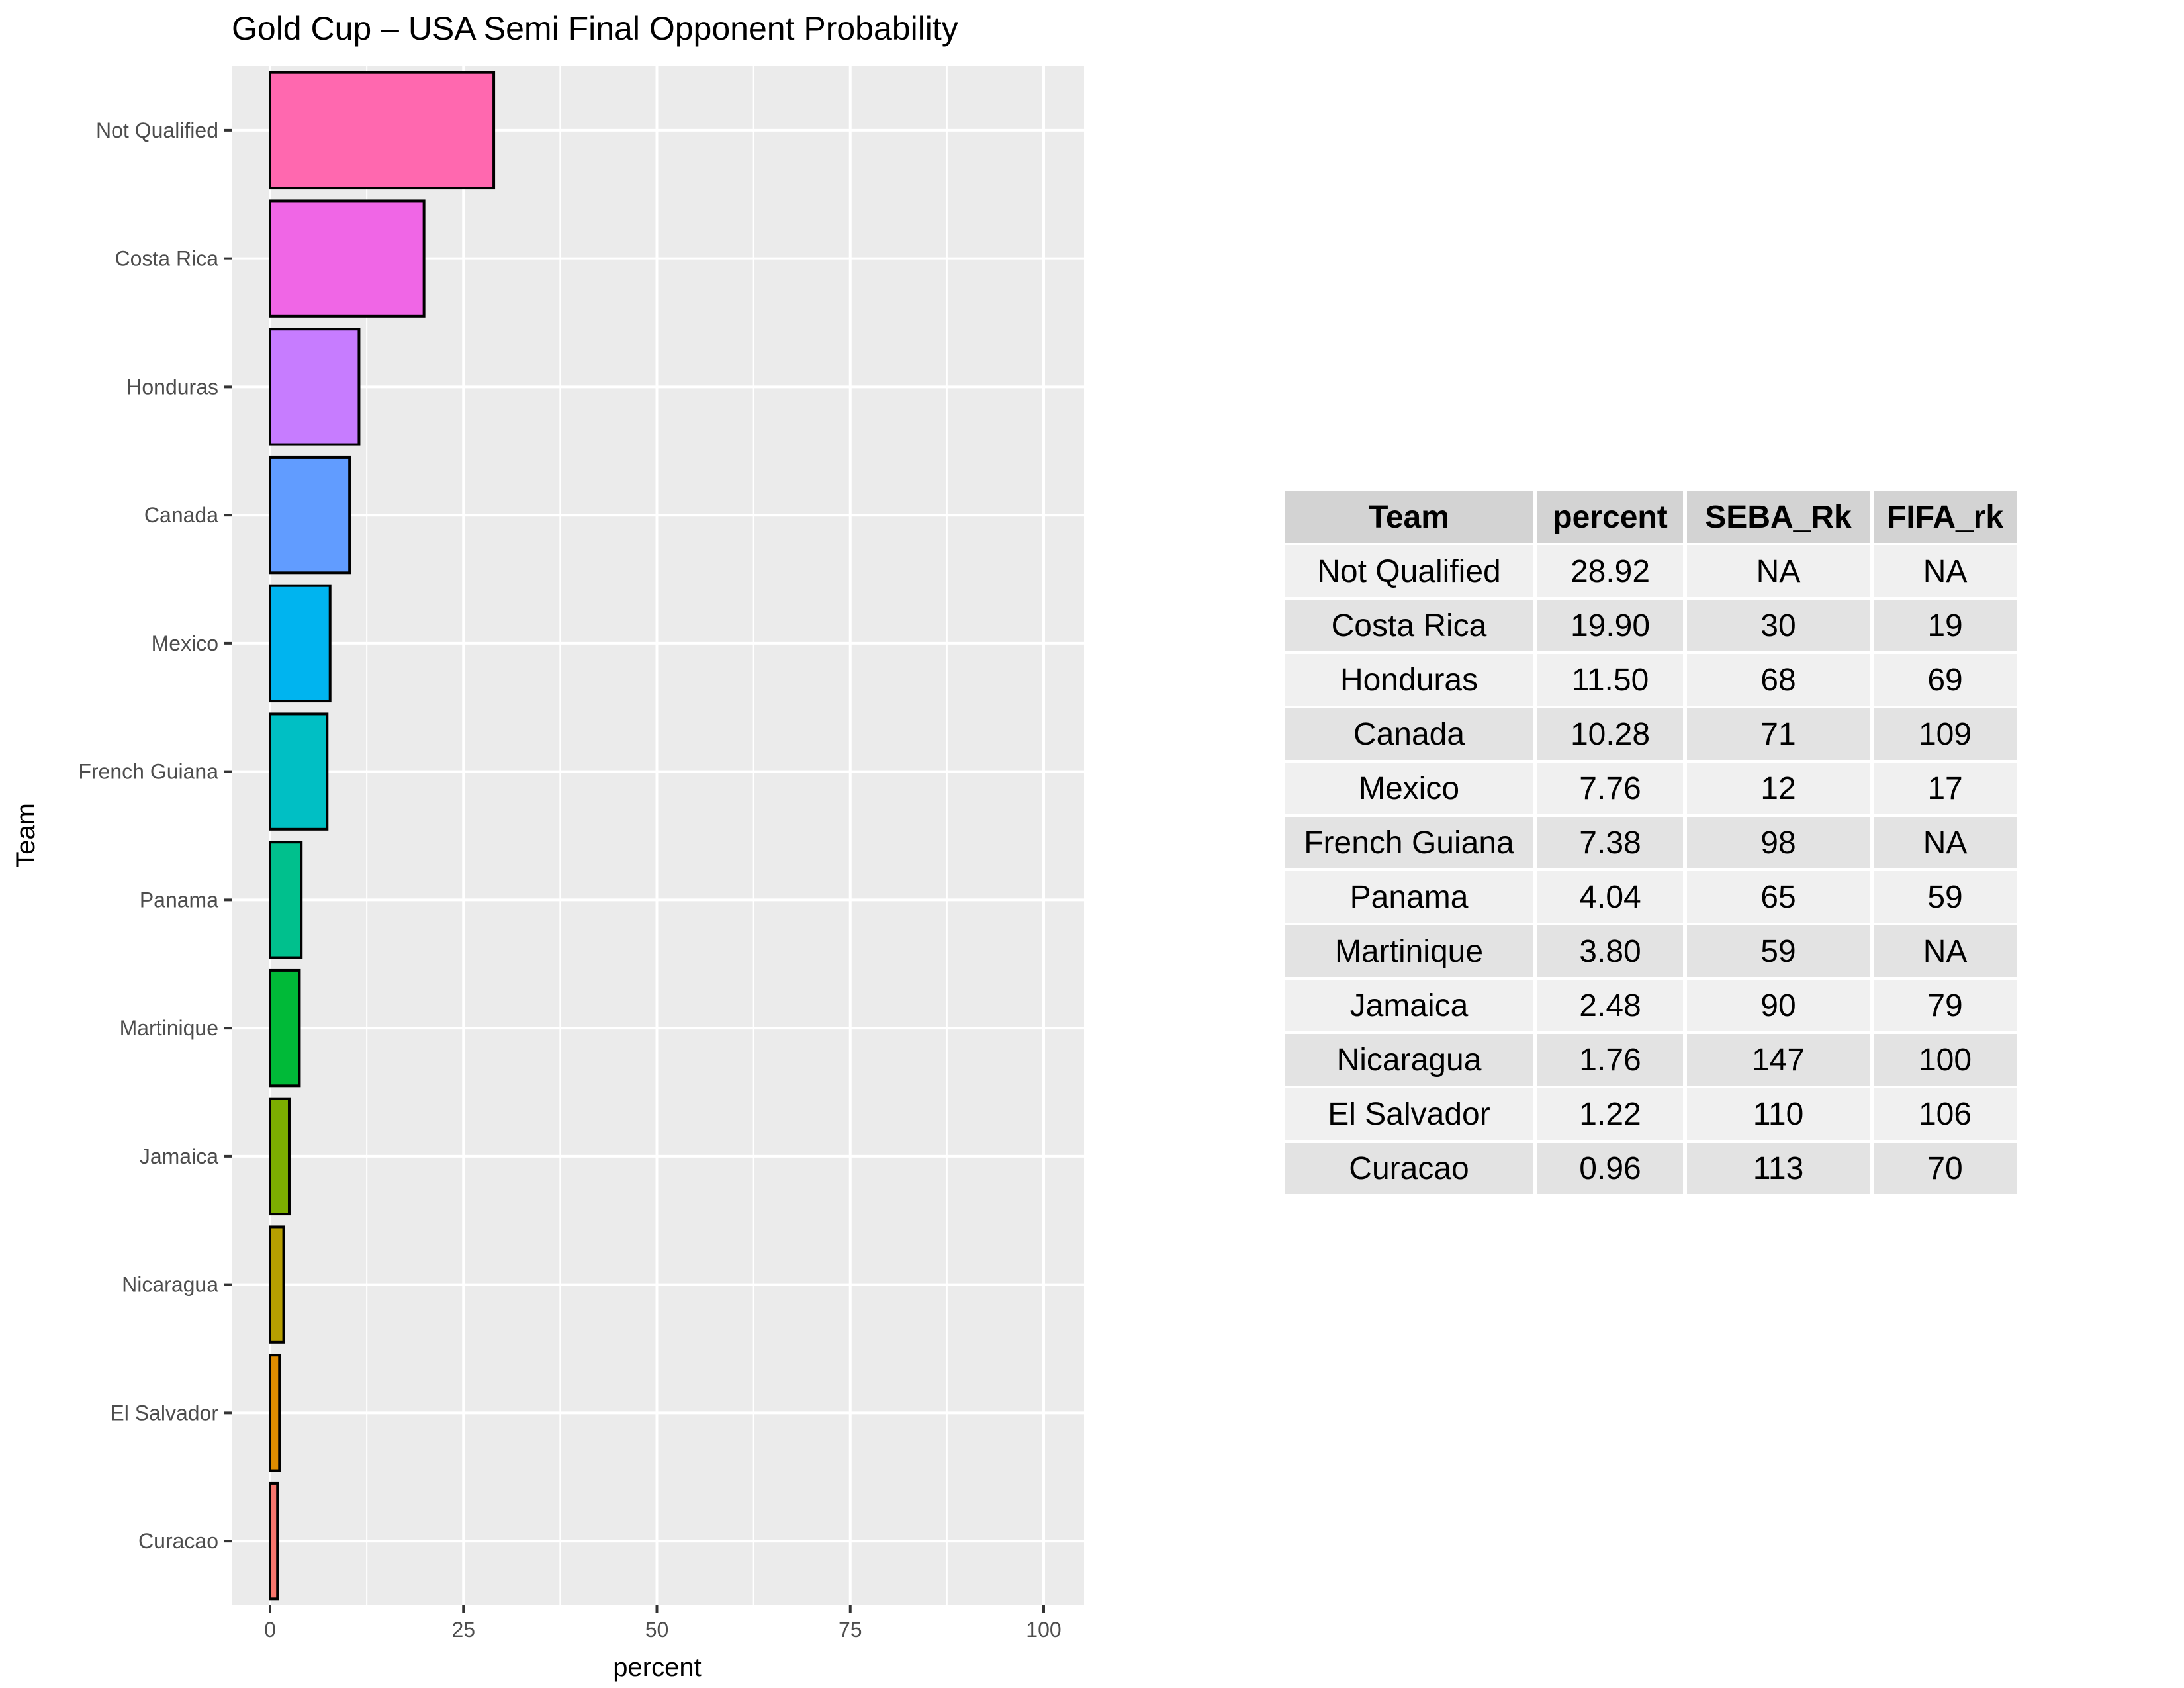  I want to click on table-cell-team: Martinique, so click(1409, 951).